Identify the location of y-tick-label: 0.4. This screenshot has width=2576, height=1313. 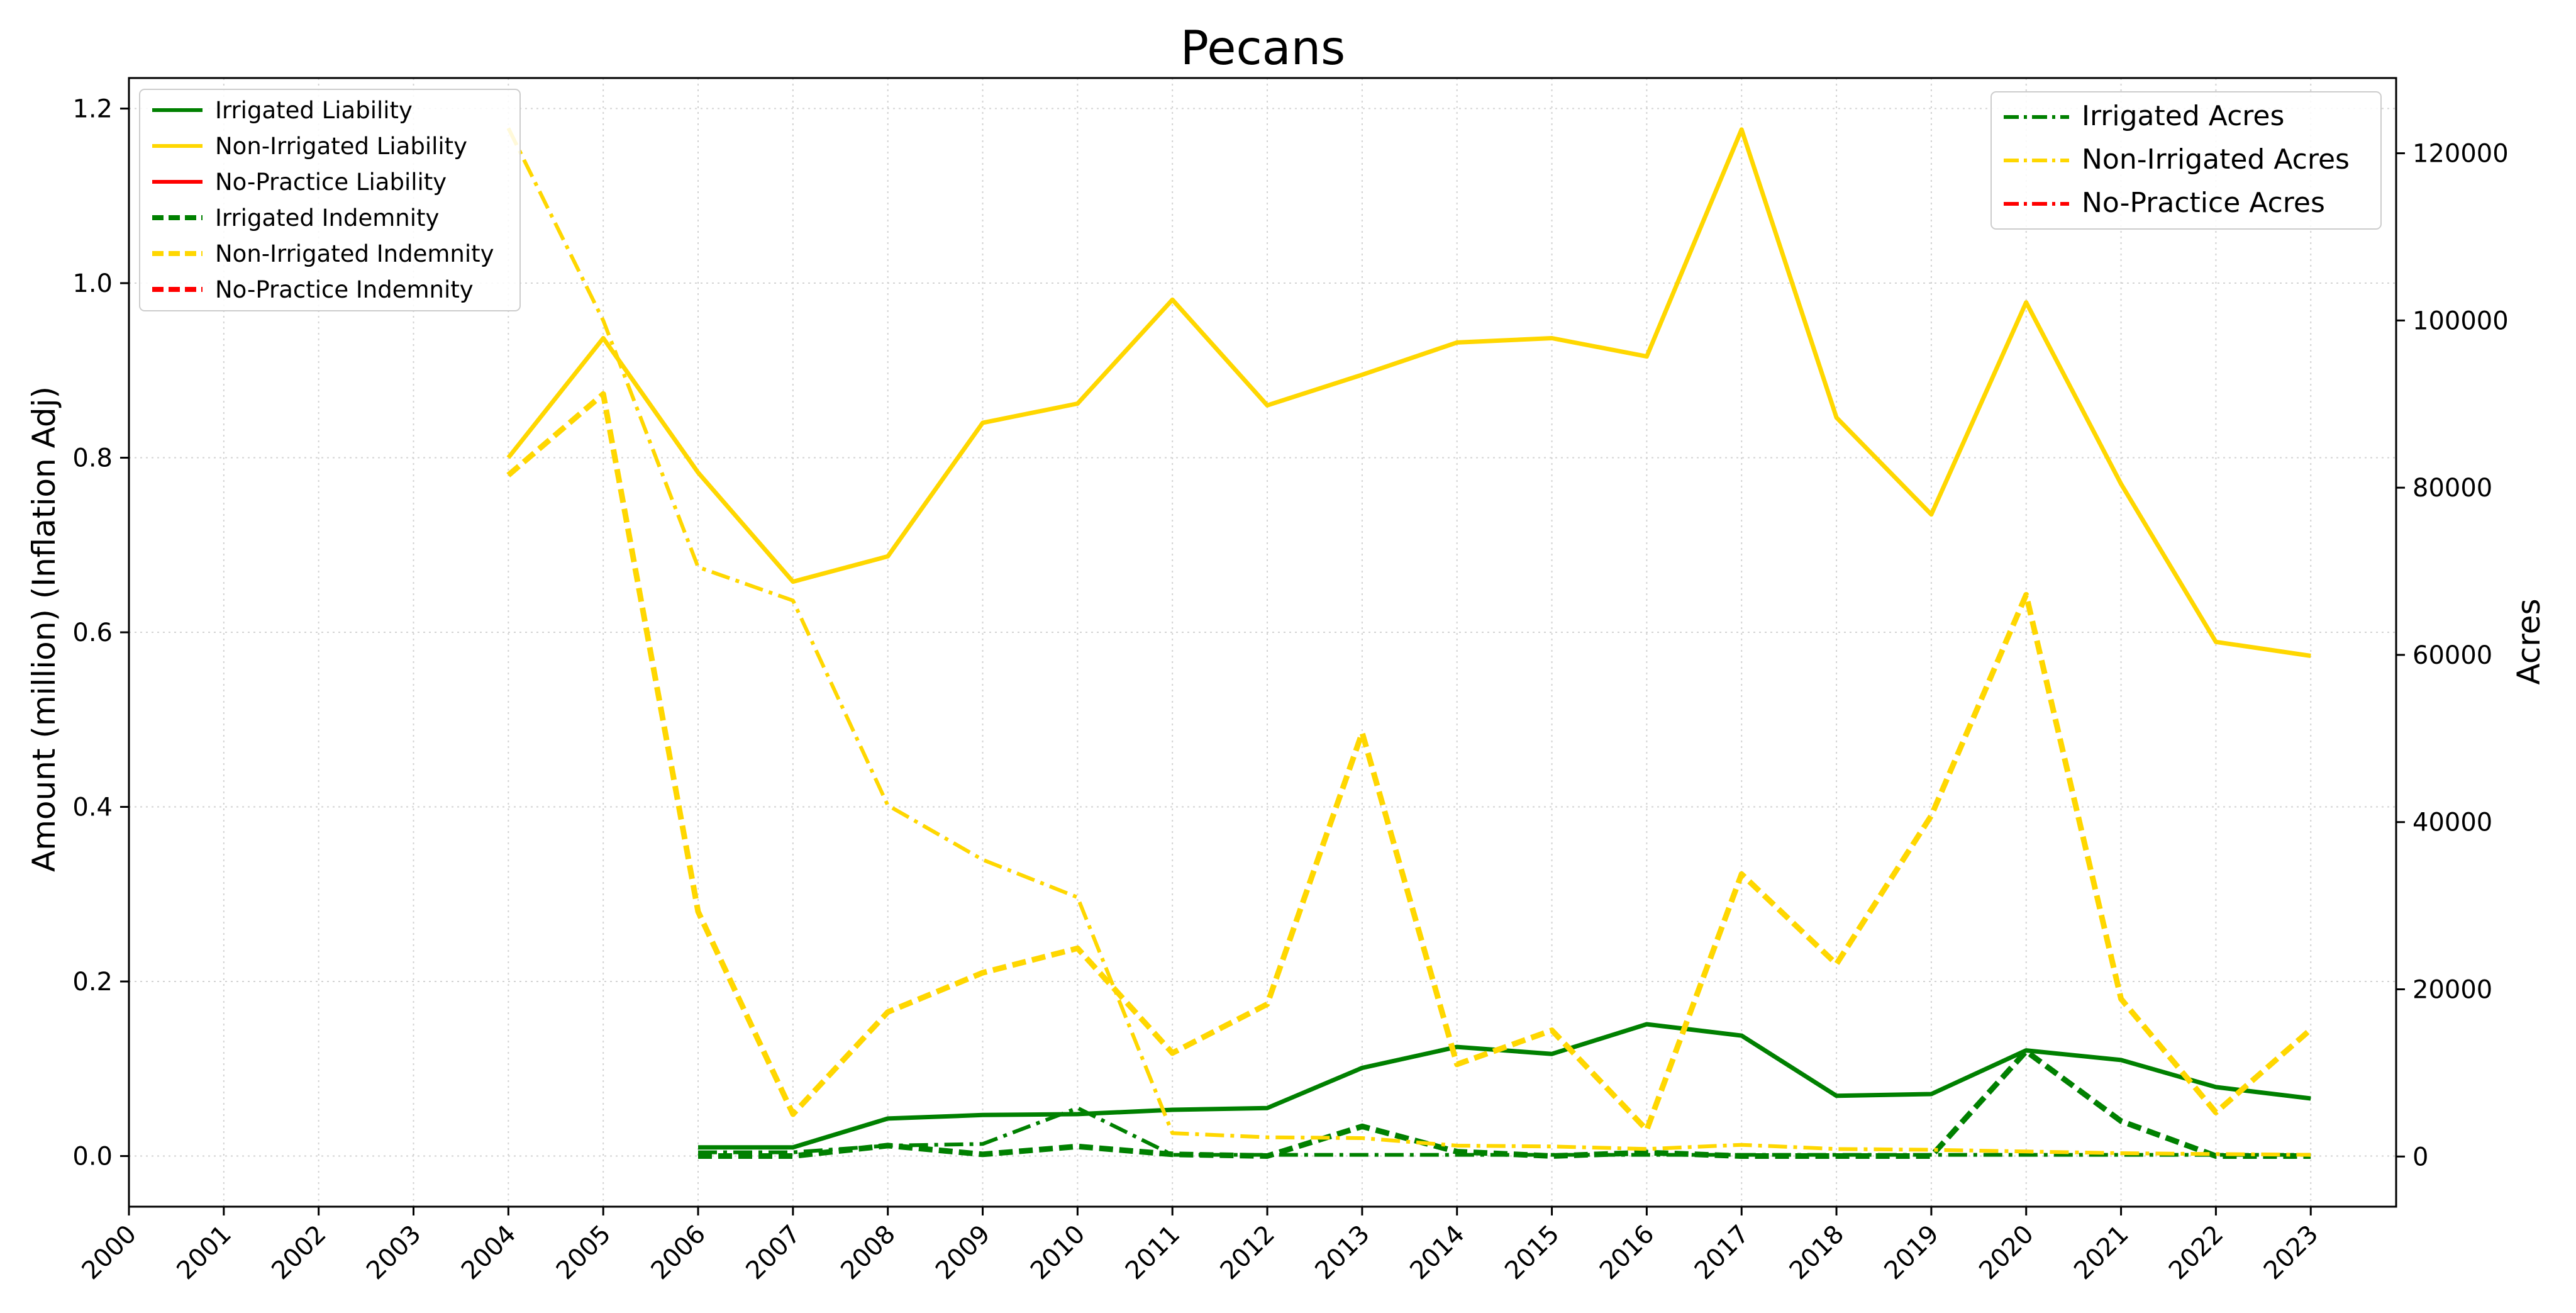
(92, 808).